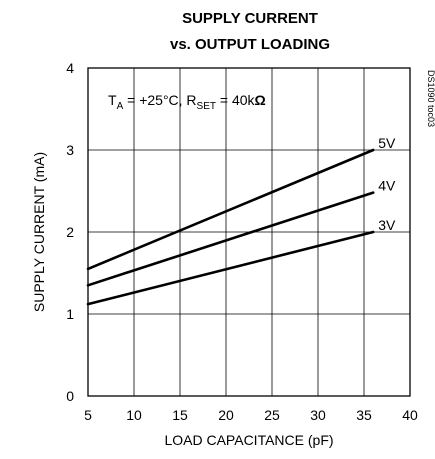 The height and width of the screenshot is (459, 435). Describe the element at coordinates (120, 106) in the screenshot. I see `cond-t-sub: A` at that location.